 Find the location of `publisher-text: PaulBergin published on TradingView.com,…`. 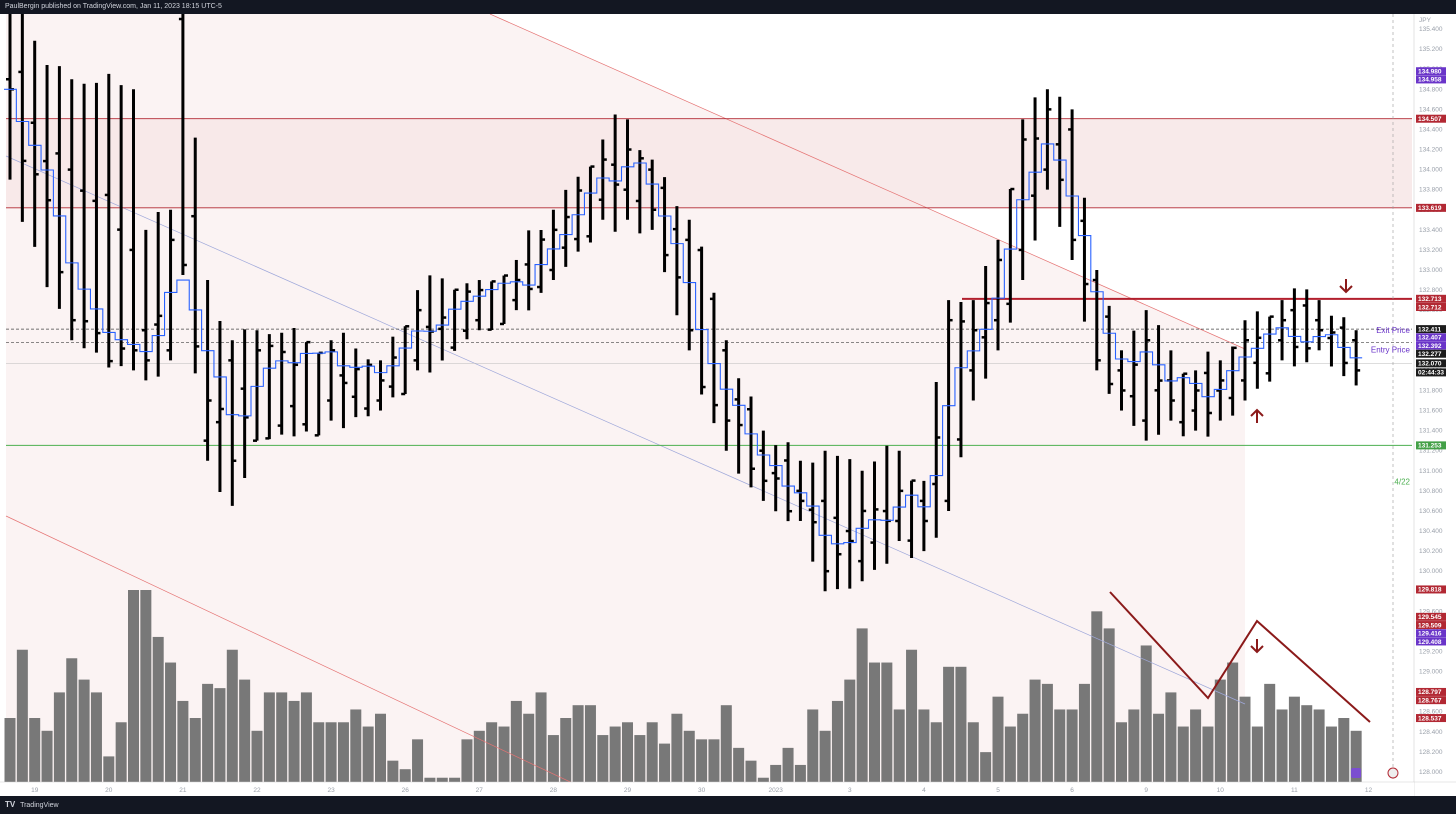

publisher-text: PaulBergin published on TradingView.com,… is located at coordinates (113, 6).